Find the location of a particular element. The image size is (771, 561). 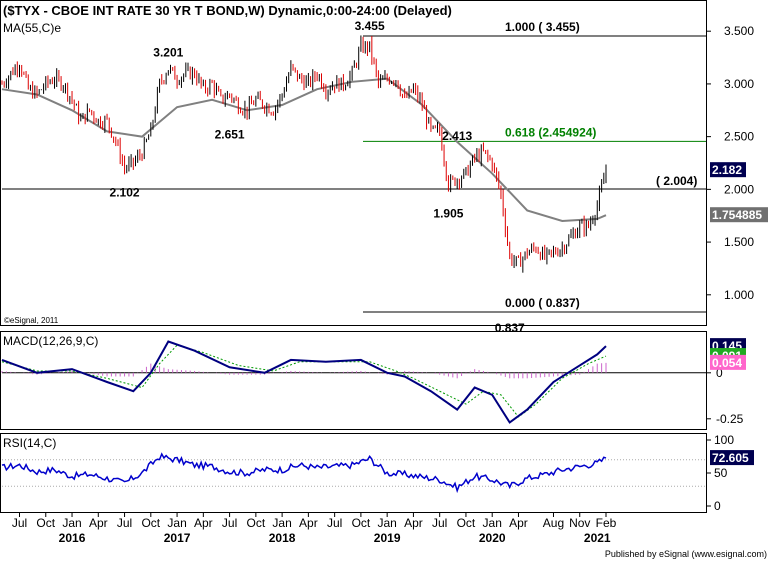

rsi-last-badge: 72.605 is located at coordinates (730, 458).